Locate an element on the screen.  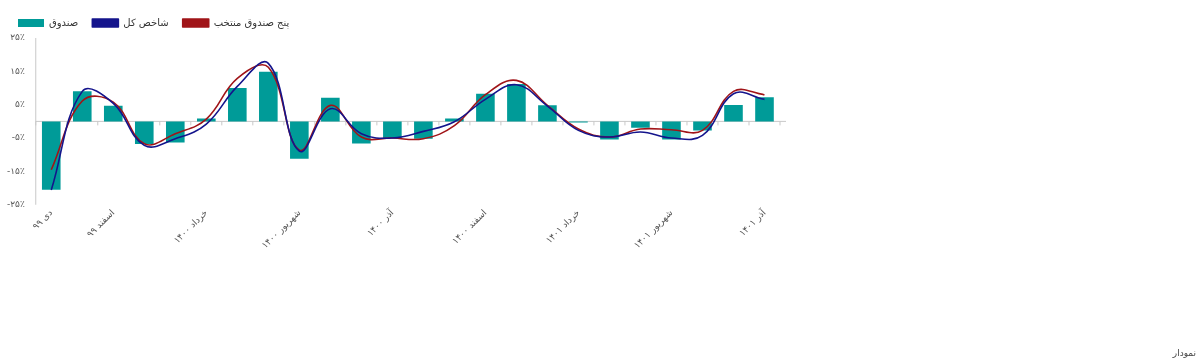
x-tick-label: خرداد ۱۴۰۱ is located at coordinates (562, 226).